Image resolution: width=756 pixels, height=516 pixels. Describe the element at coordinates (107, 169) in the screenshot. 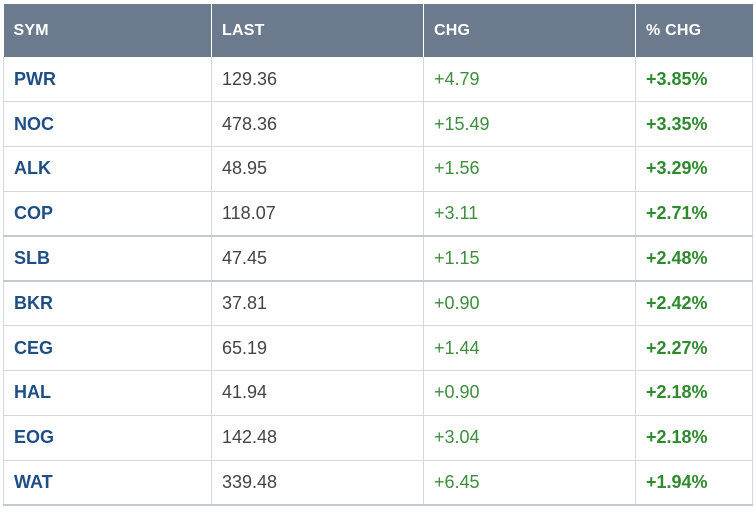

I see `symbol-cell: ALK` at that location.